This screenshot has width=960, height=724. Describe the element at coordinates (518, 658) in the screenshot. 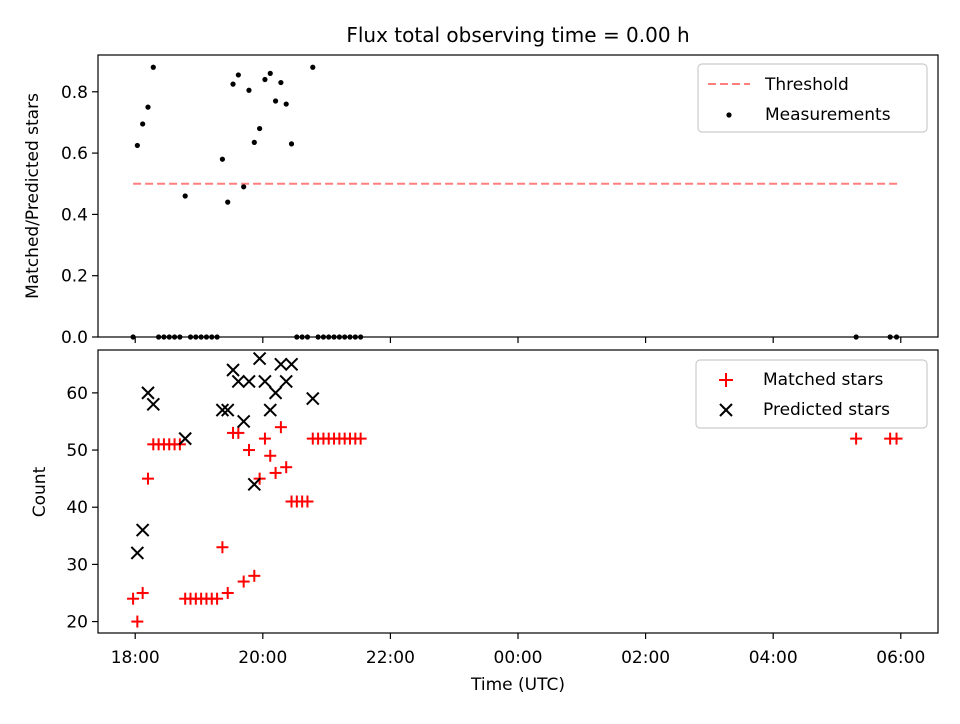

I see `x-tick-label: 00:00` at that location.